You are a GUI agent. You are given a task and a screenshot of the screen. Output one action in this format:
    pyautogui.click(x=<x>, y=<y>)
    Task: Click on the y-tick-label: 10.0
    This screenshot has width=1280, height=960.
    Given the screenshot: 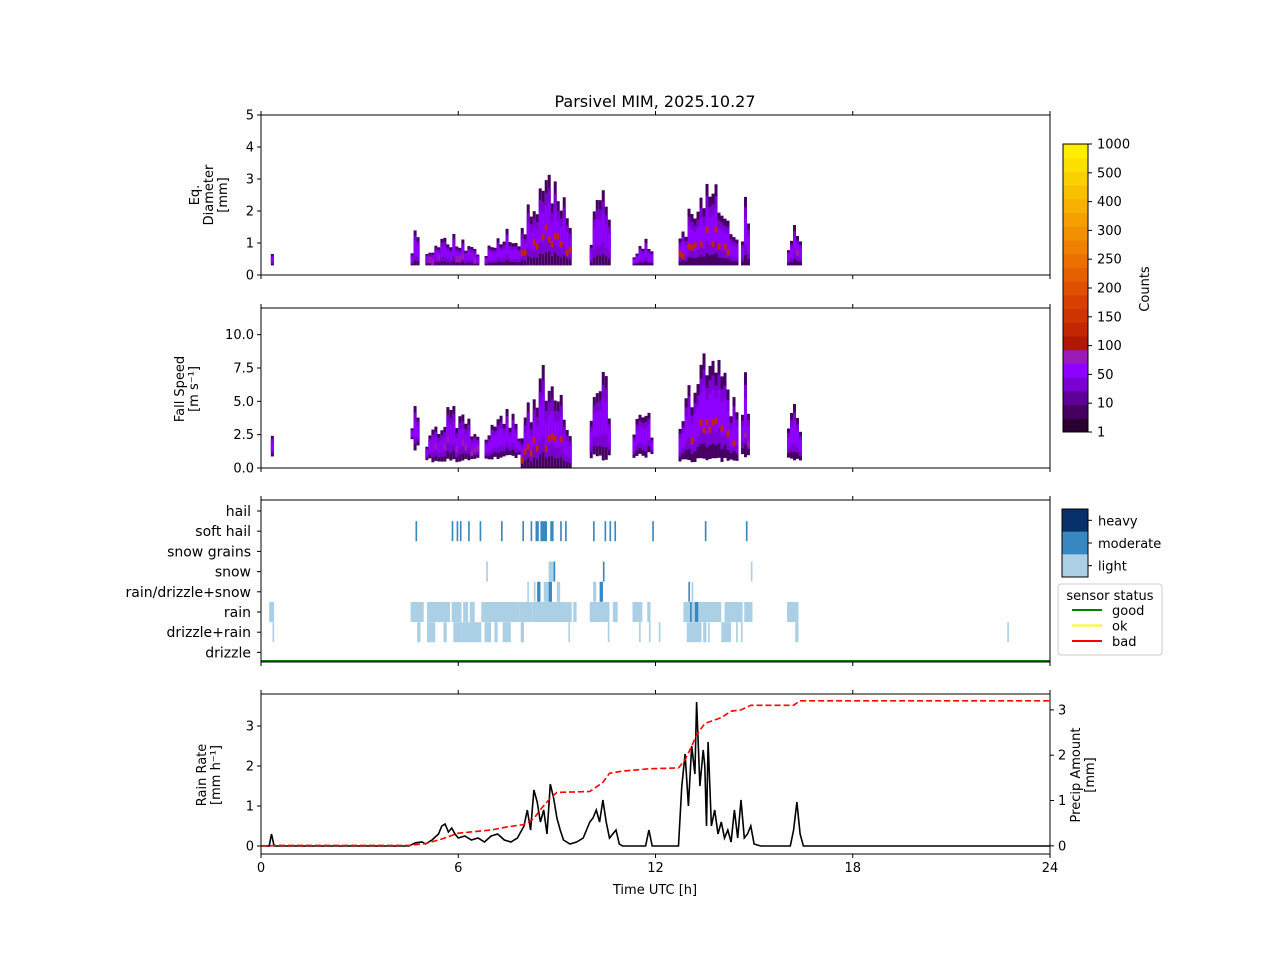 What is the action you would take?
    pyautogui.click(x=239, y=335)
    